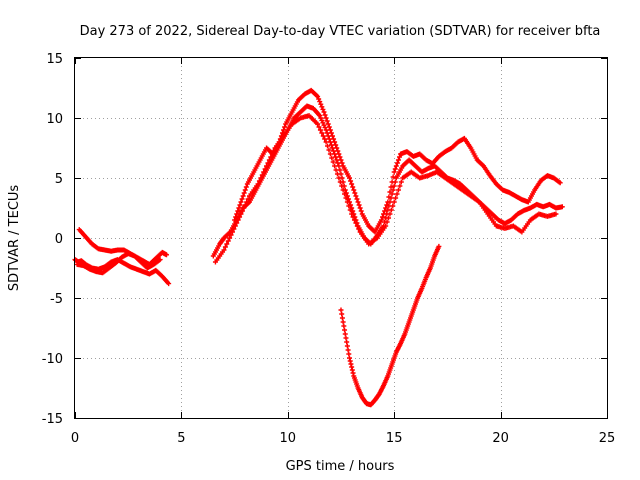  What do you see at coordinates (288, 438) in the screenshot?
I see `x-tick-label: 10` at bounding box center [288, 438].